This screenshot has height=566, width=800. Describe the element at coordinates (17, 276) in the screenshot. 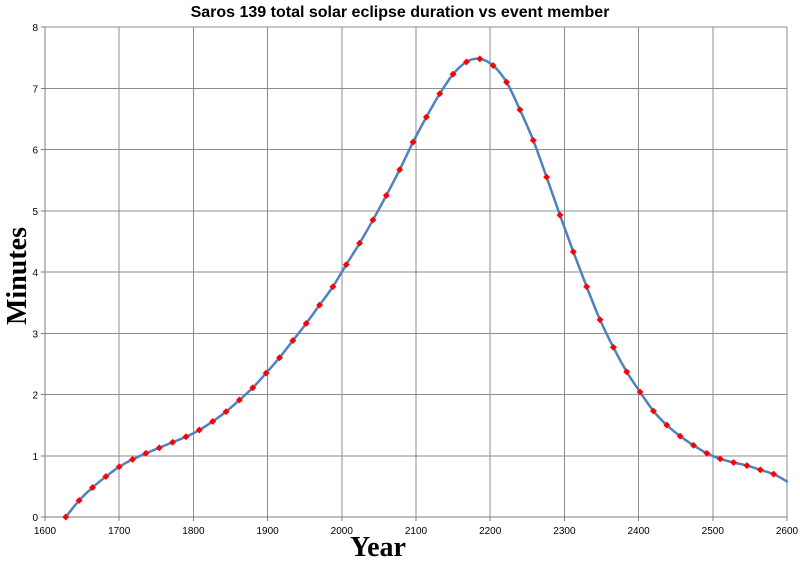

I see `y-axis-label: Minutes` at that location.